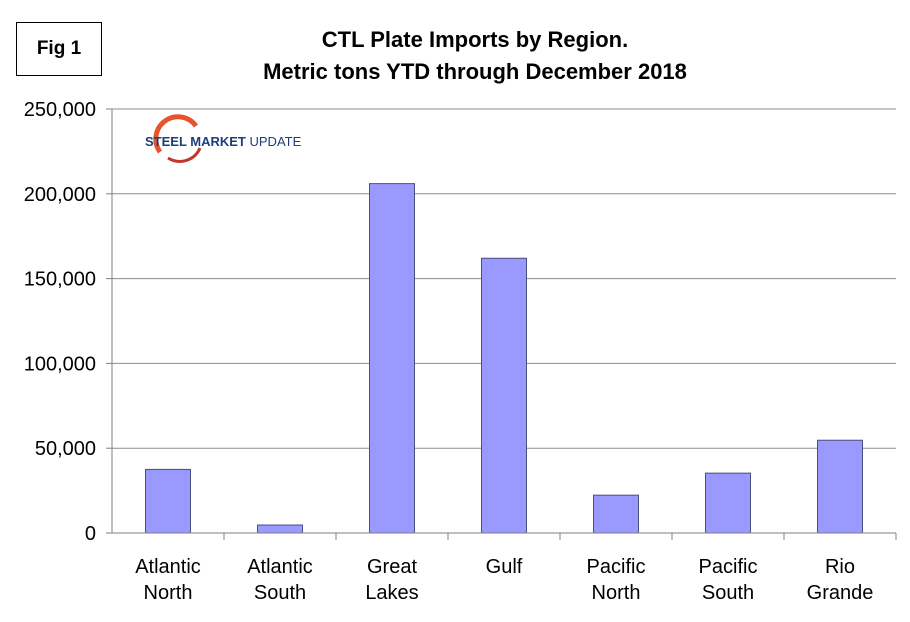  What do you see at coordinates (504, 567) in the screenshot?
I see `x-category-label: Gulf` at bounding box center [504, 567].